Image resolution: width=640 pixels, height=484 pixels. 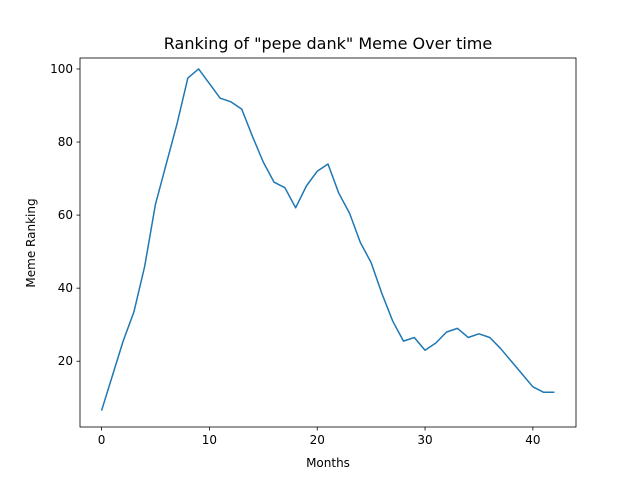 What do you see at coordinates (65, 142) in the screenshot?
I see `y-tick-label: 80` at bounding box center [65, 142].